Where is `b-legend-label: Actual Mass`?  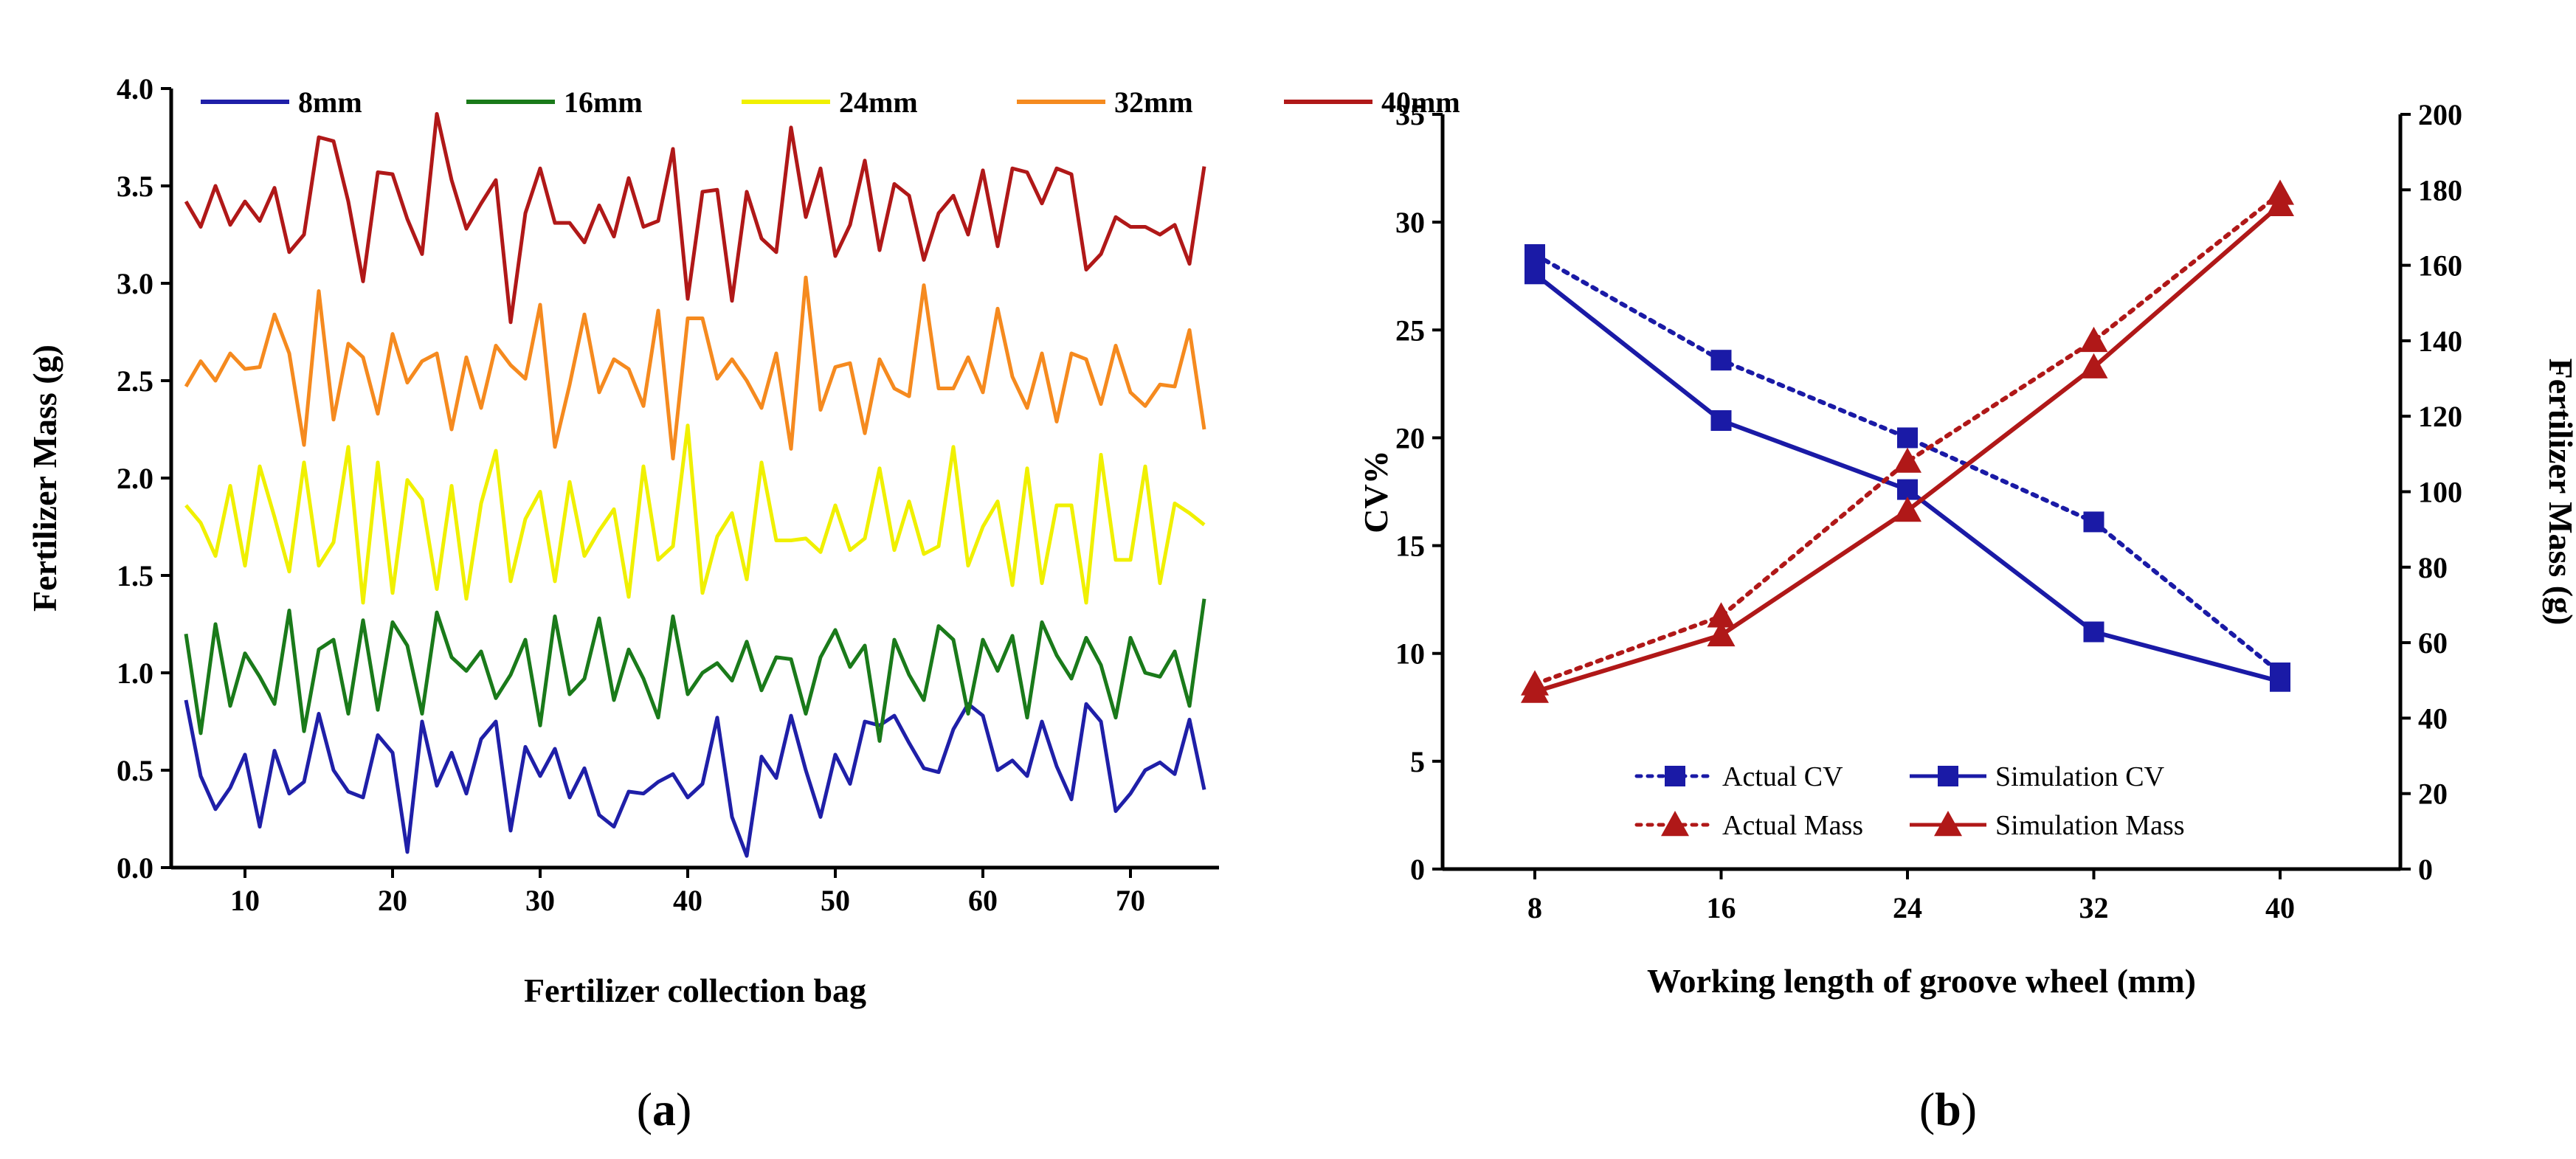 b-legend-label: Actual Mass is located at coordinates (1792, 825).